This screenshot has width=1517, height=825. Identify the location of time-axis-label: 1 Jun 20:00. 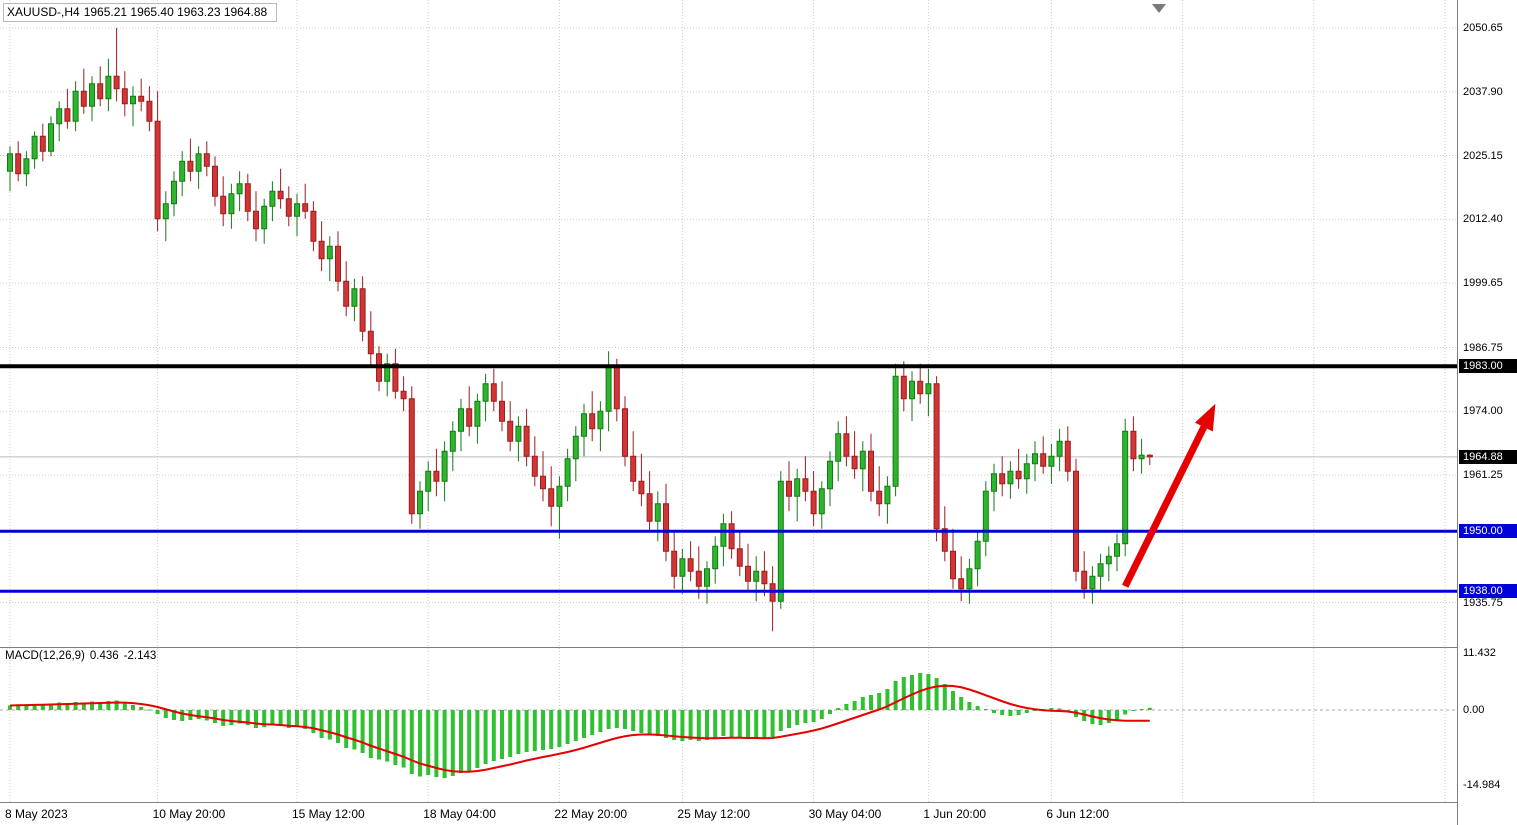
(955, 814).